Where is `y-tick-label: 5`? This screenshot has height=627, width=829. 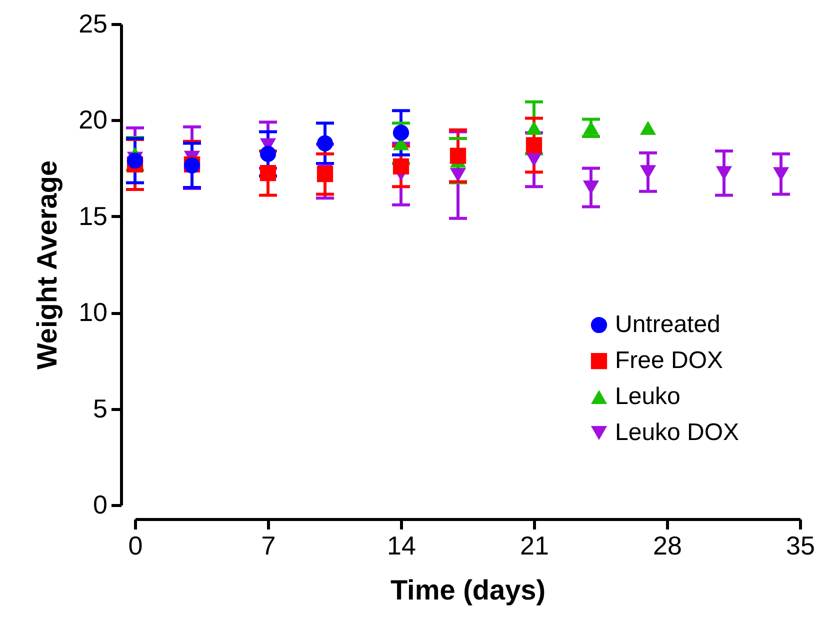
y-tick-label: 5 is located at coordinates (100, 408).